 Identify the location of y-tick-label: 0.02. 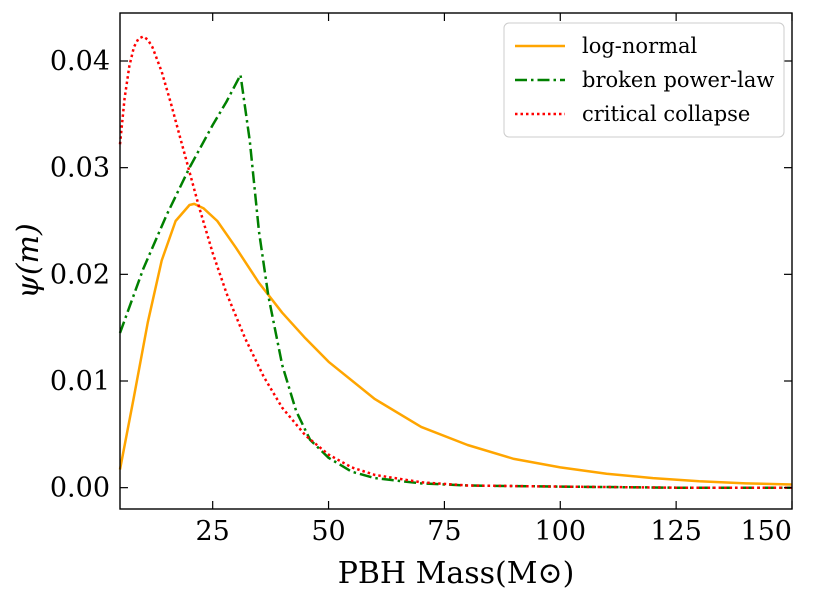
(80, 274).